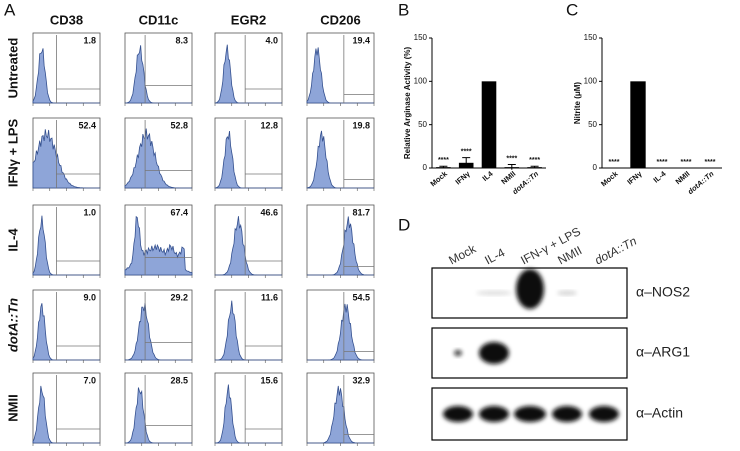 The width and height of the screenshot is (740, 451). What do you see at coordinates (12, 240) in the screenshot?
I see `row-header: IL-4` at bounding box center [12, 240].